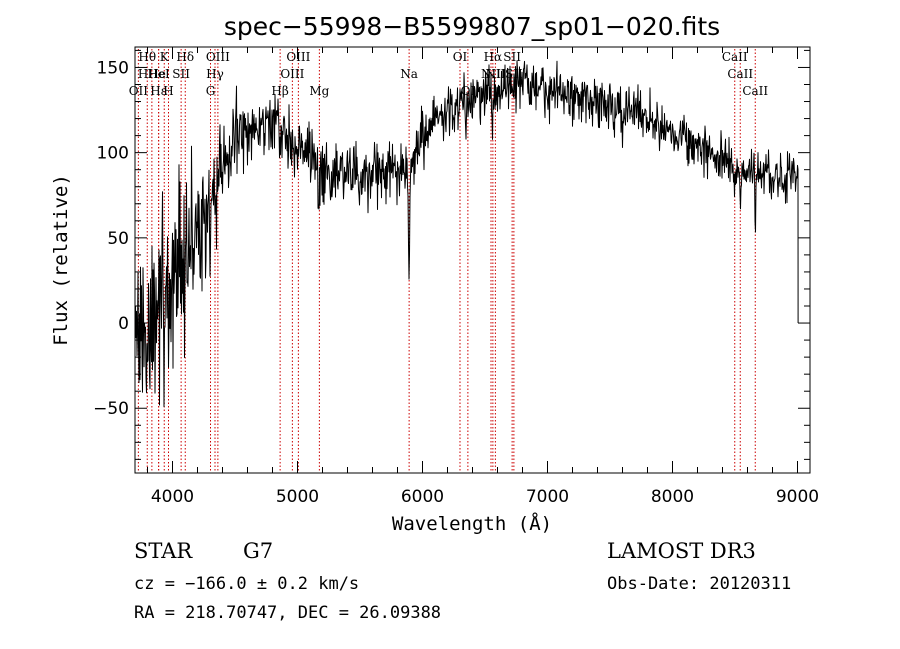  What do you see at coordinates (547, 497) in the screenshot?
I see `x-tick-label-3: 7000` at bounding box center [547, 497].